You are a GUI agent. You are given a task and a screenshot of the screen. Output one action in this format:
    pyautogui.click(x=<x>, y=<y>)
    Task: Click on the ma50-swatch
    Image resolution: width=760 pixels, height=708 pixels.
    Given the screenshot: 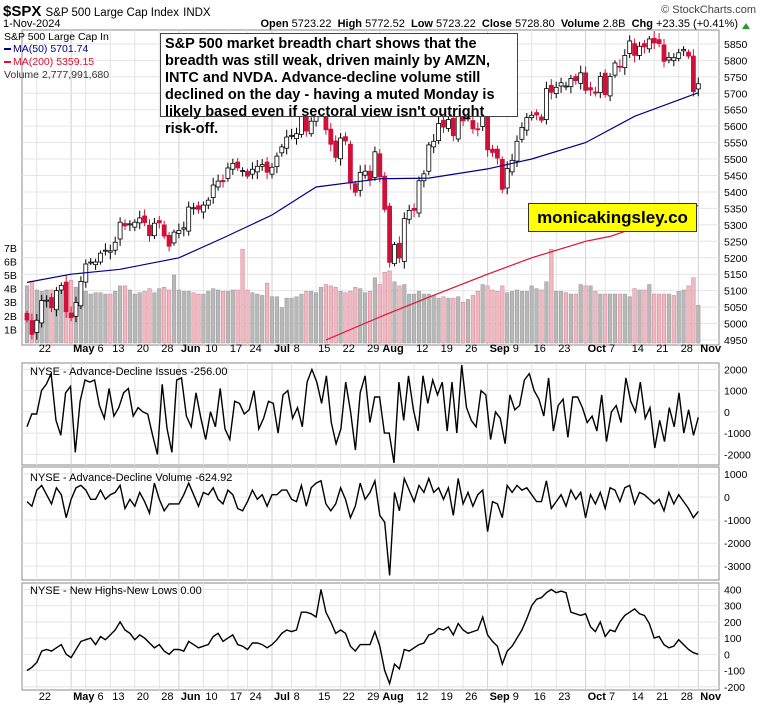 What is the action you would take?
    pyautogui.click(x=7, y=49)
    